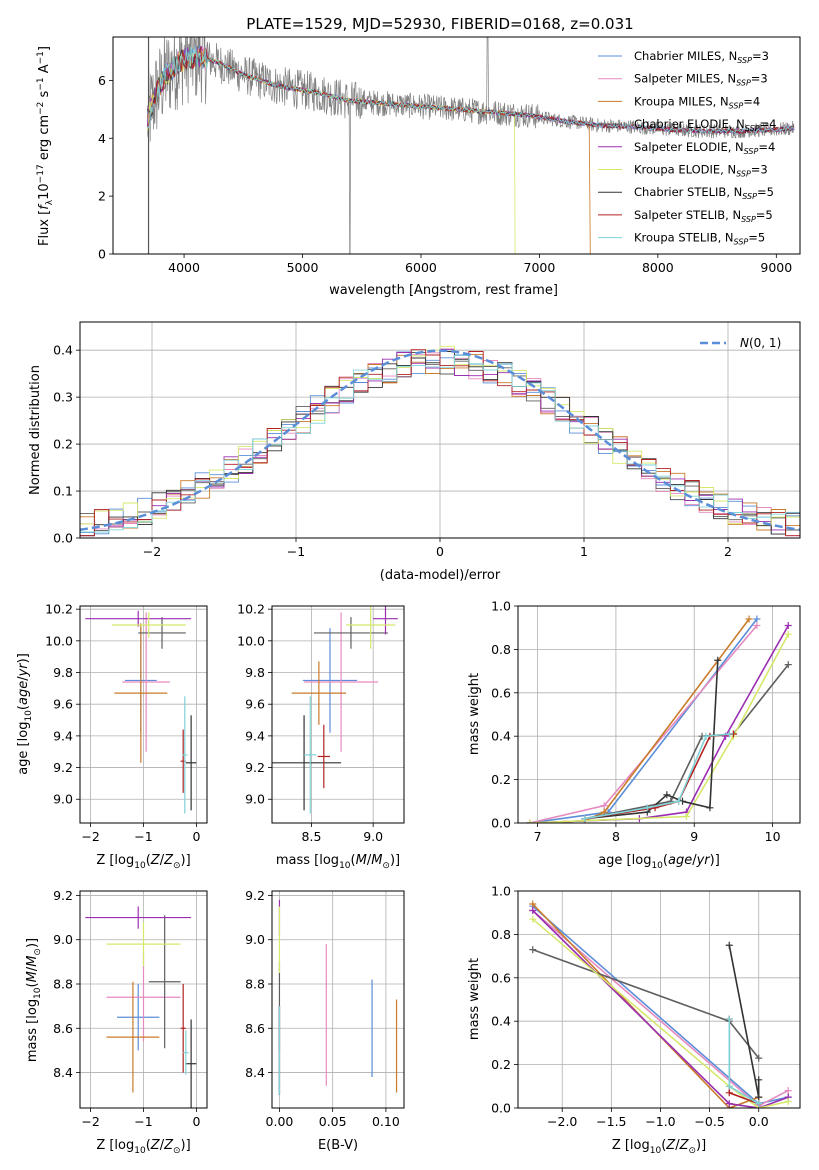 This screenshot has width=819, height=1170. I want to click on x-tick-label: 9000, so click(776, 267).